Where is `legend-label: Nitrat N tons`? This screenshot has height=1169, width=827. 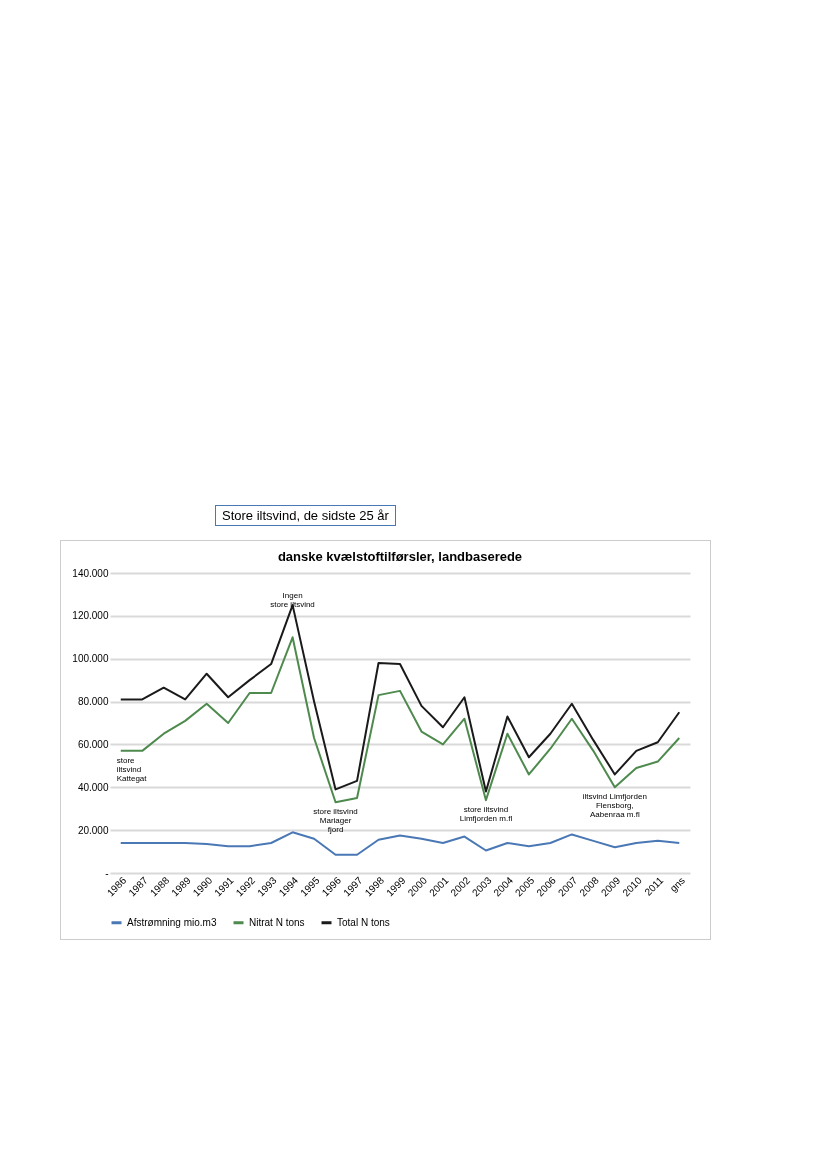
legend-label: Nitrat N tons is located at coordinates (277, 922).